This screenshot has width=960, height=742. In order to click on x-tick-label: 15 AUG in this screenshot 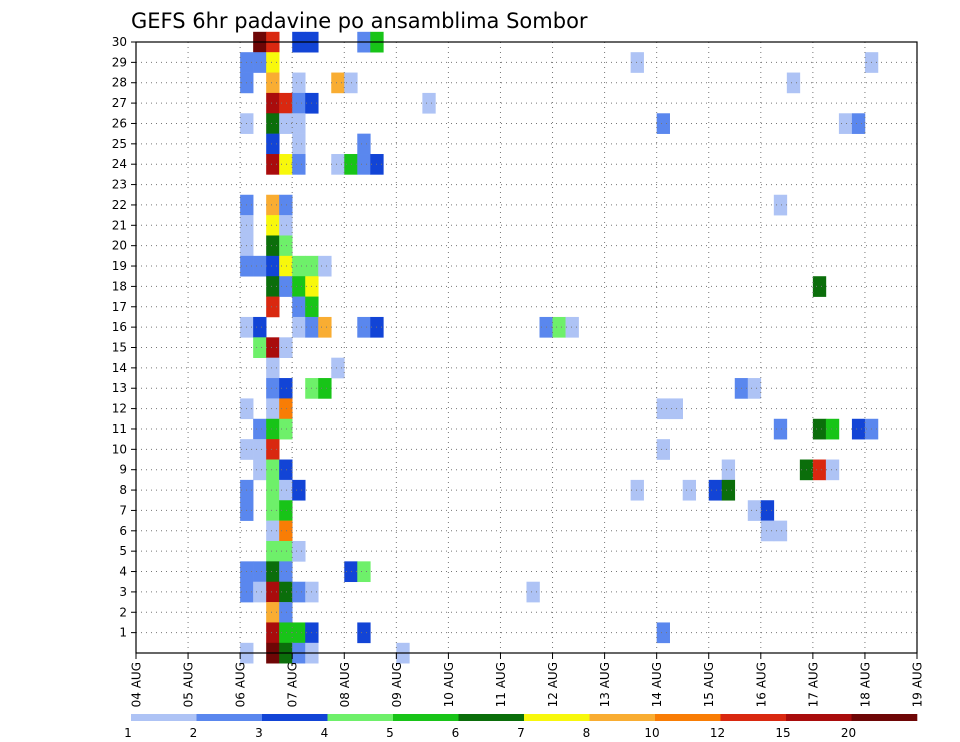, I will do `click(709, 684)`.